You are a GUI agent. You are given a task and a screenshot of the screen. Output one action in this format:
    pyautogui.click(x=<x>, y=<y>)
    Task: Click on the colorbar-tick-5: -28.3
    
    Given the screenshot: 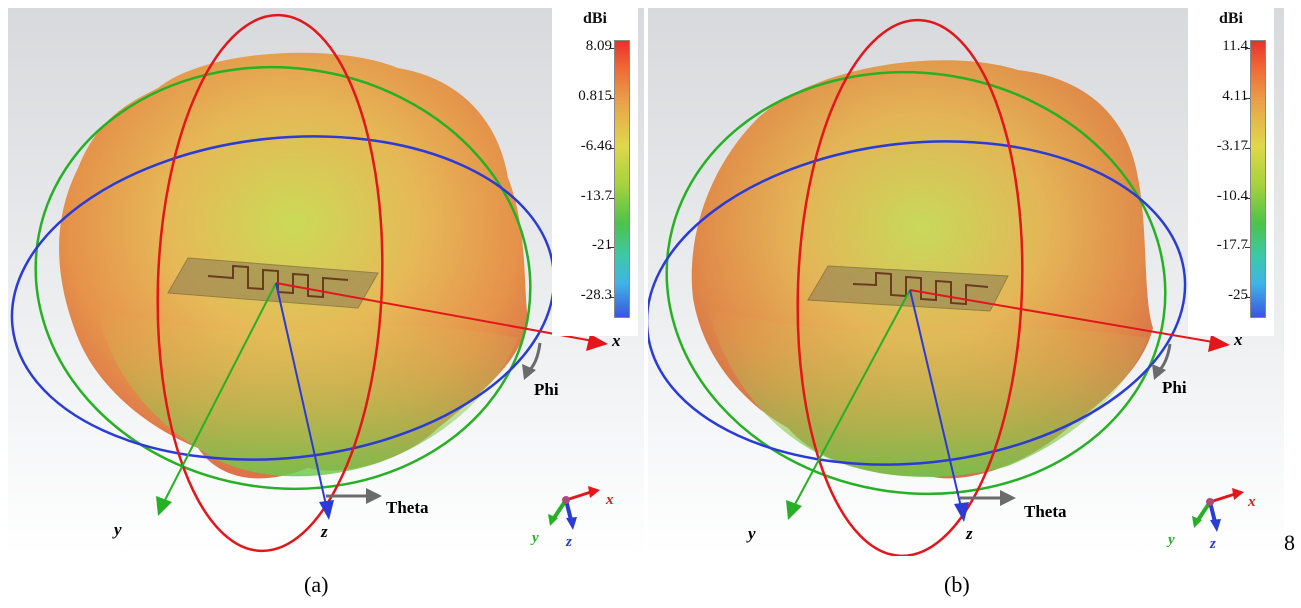 What is the action you would take?
    pyautogui.click(x=596, y=295)
    